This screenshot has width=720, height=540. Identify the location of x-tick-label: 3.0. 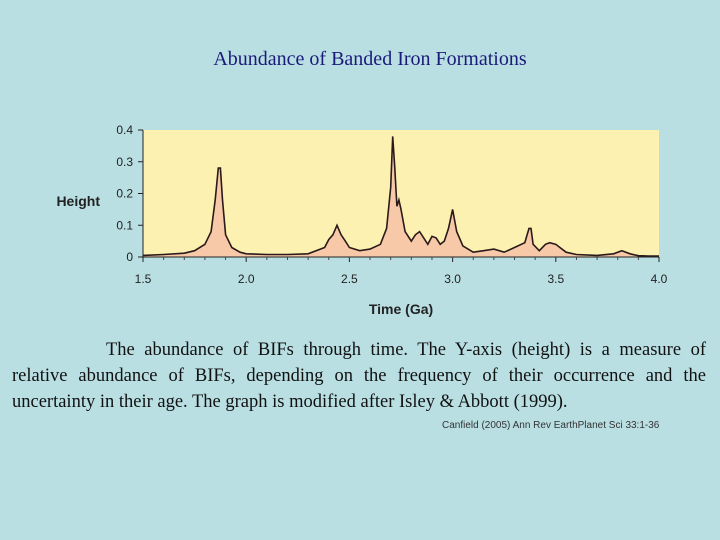
(452, 279).